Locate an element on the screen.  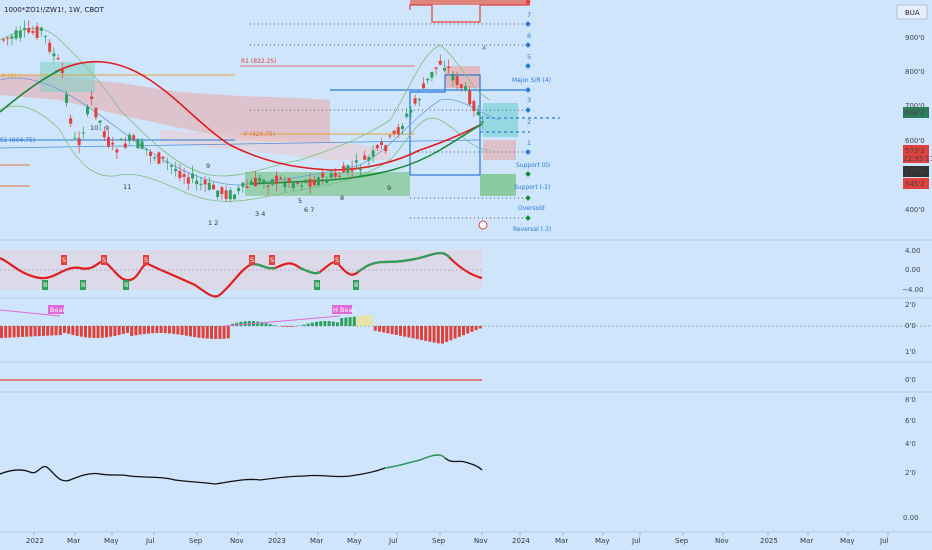
svg-text: 4 is located at coordinates (484, 48).